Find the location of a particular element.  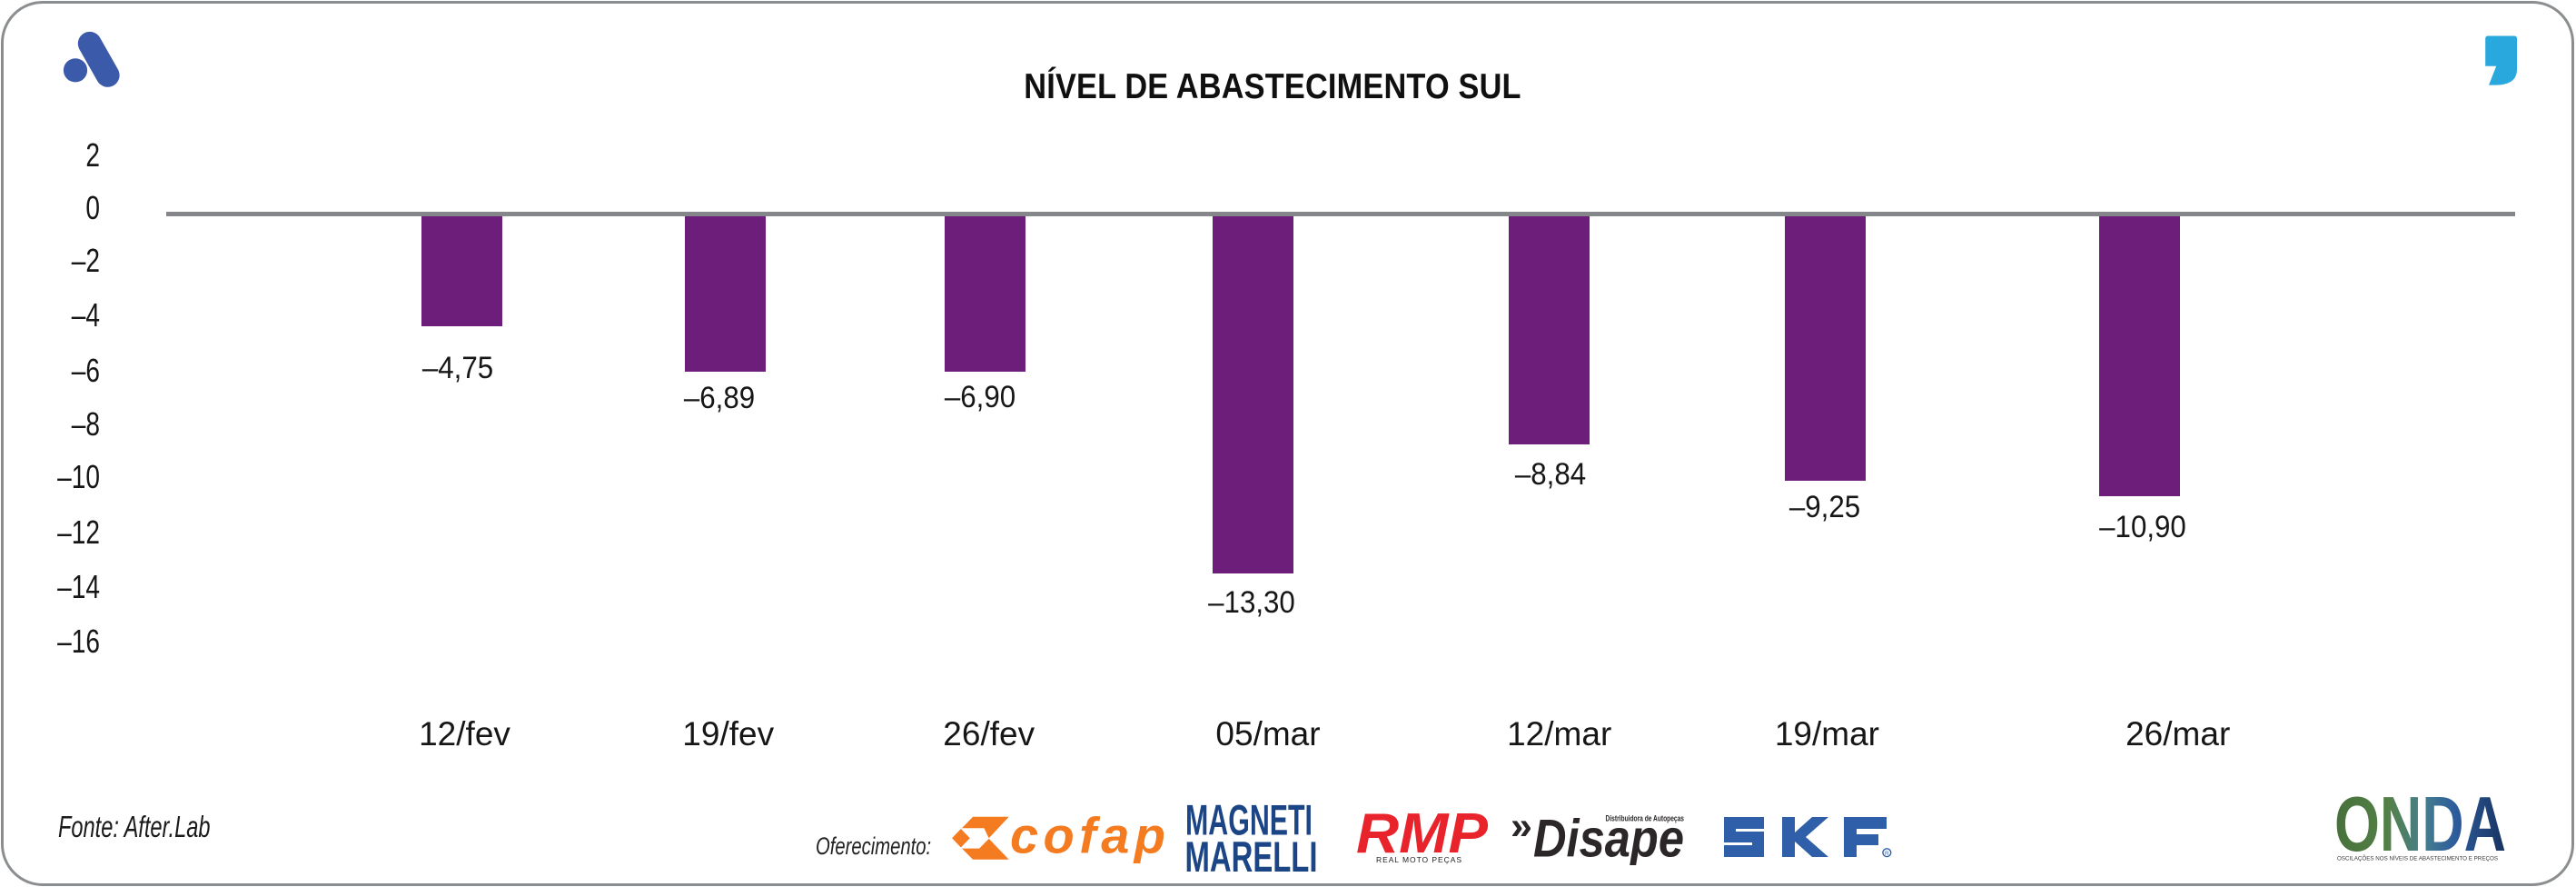

svg-text: ONDA is located at coordinates (2420, 829).